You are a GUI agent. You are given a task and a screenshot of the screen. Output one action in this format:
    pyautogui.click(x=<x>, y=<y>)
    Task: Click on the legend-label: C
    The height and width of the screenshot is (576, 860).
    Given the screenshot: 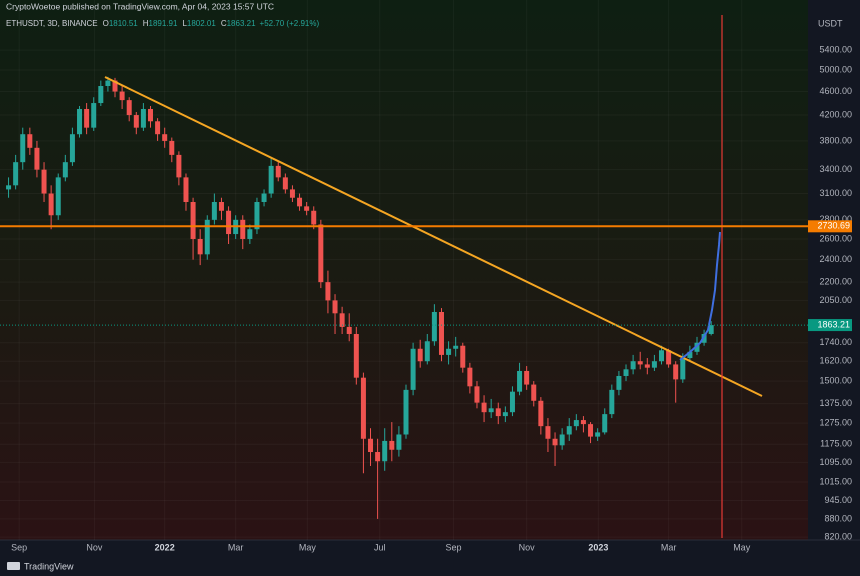 What is the action you would take?
    pyautogui.click(x=224, y=23)
    